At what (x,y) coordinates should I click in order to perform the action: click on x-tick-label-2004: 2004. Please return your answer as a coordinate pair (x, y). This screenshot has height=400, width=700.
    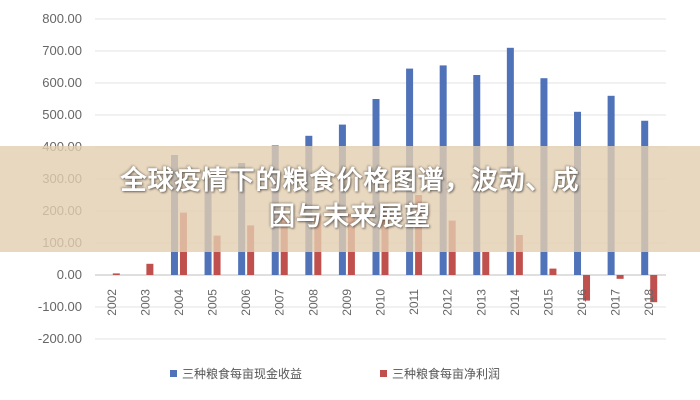
    Looking at the image, I should click on (179, 302).